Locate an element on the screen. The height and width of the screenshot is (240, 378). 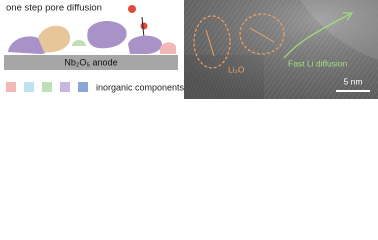
diffusion-arrow-head is located at coordinates (348, 16).